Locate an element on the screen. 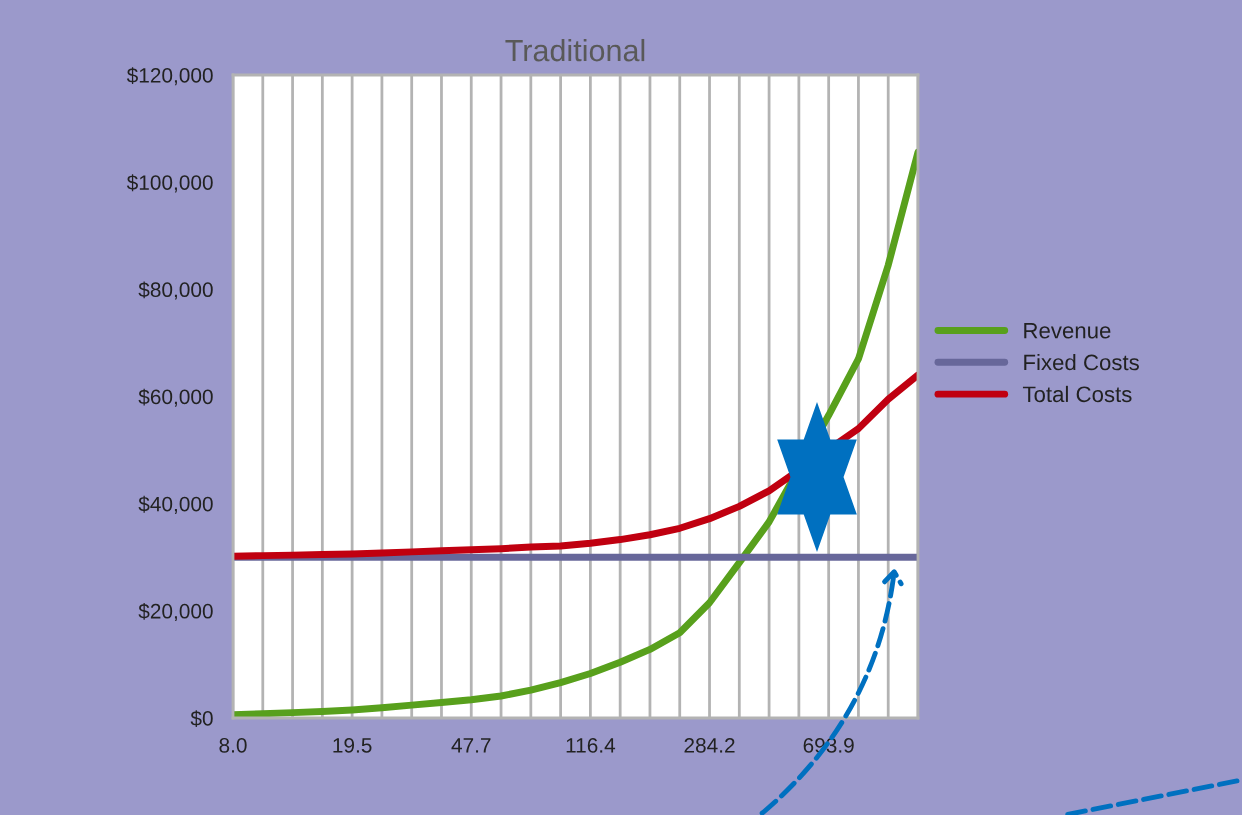  legend-label: Total Costs is located at coordinates (1077, 394).